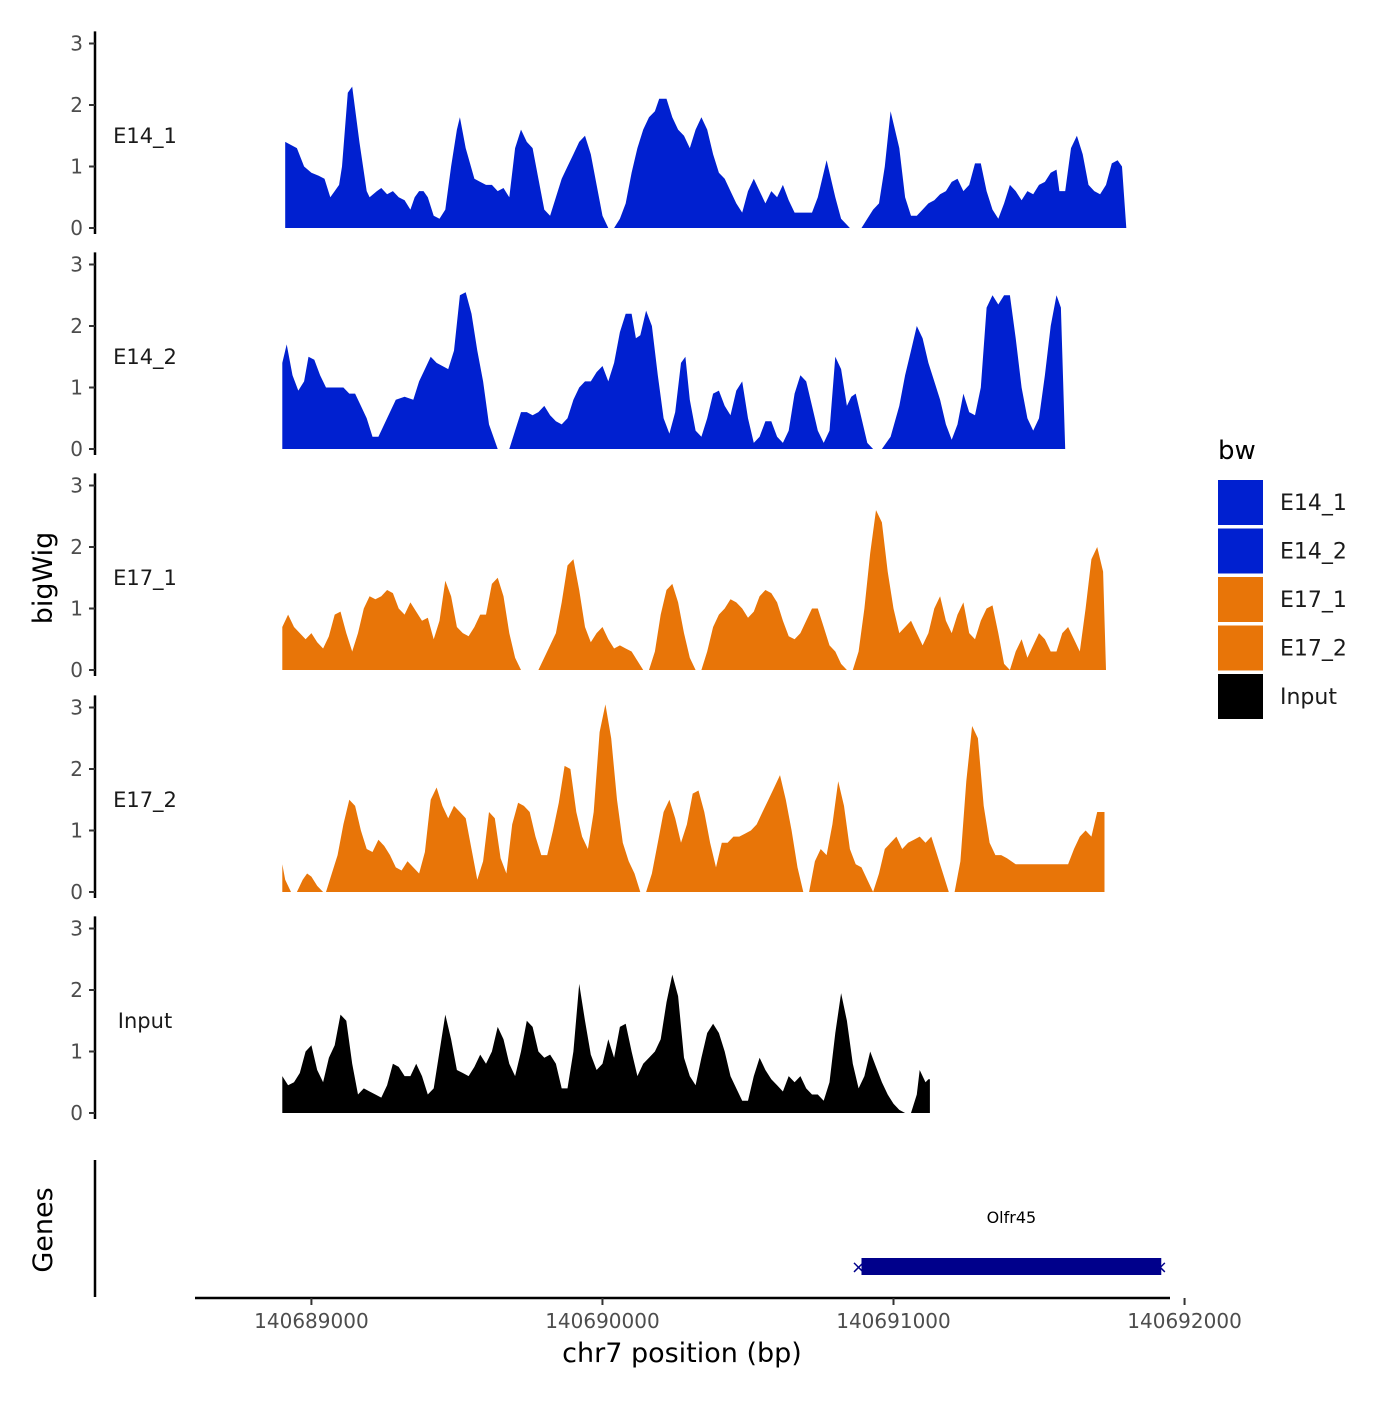 The image size is (1400, 1404). I want to click on genes-panel: × × Olfr45, so click(630, 1228).